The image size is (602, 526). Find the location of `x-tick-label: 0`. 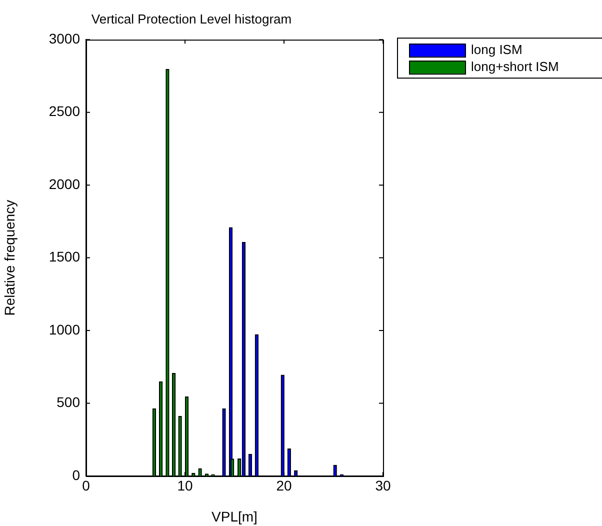

x-tick-label: 0 is located at coordinates (86, 485).